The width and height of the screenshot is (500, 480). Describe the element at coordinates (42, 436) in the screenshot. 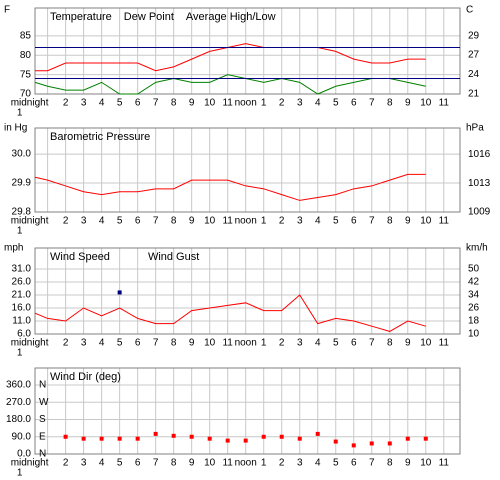

I see `compass-label: E` at that location.